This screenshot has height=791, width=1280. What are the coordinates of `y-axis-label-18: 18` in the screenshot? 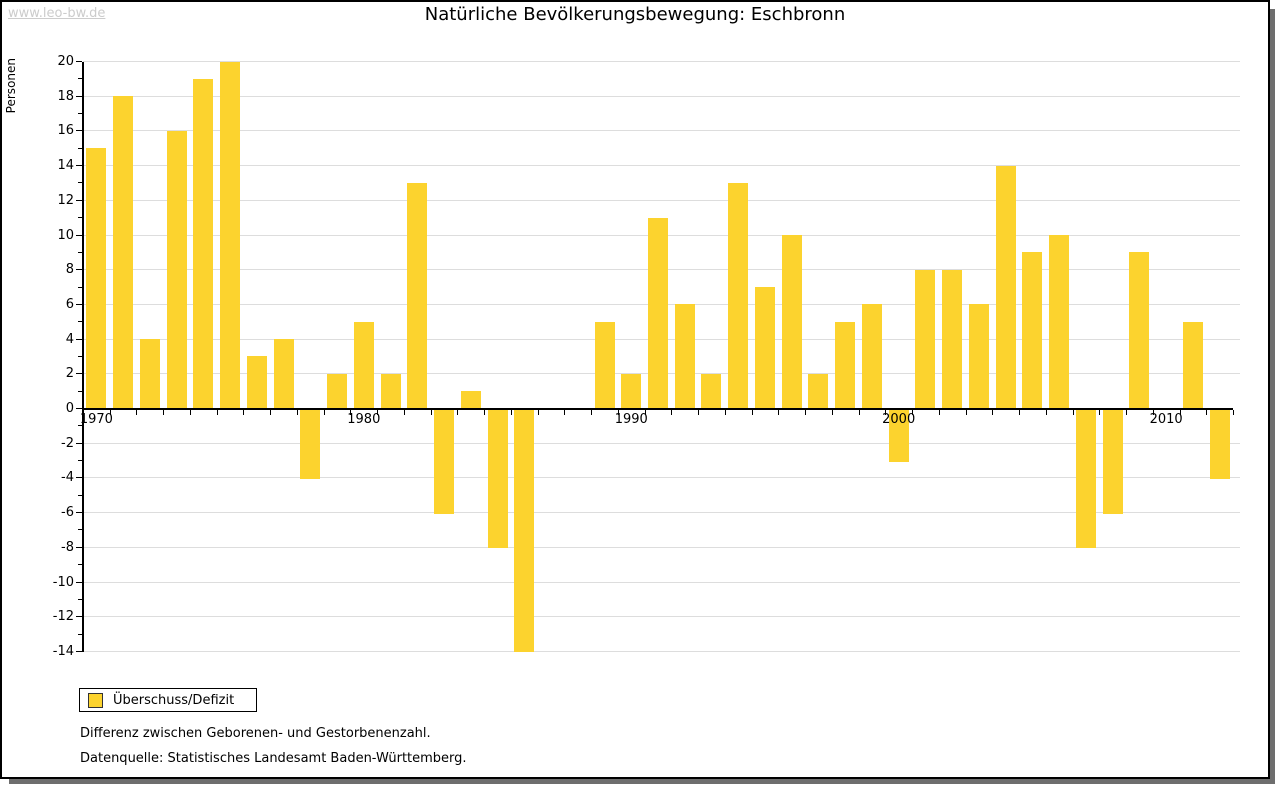 It's located at (65, 96).